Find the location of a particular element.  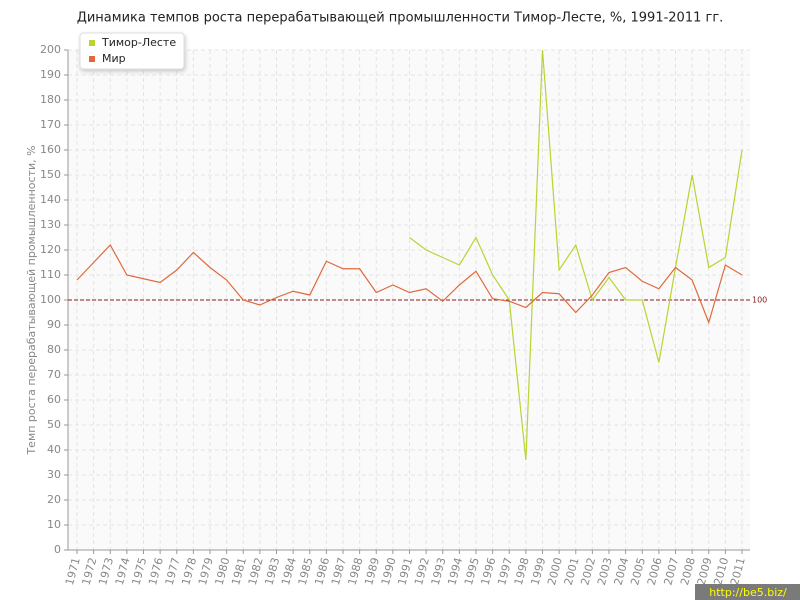

y-tick-label: 110 is located at coordinates (50, 274).